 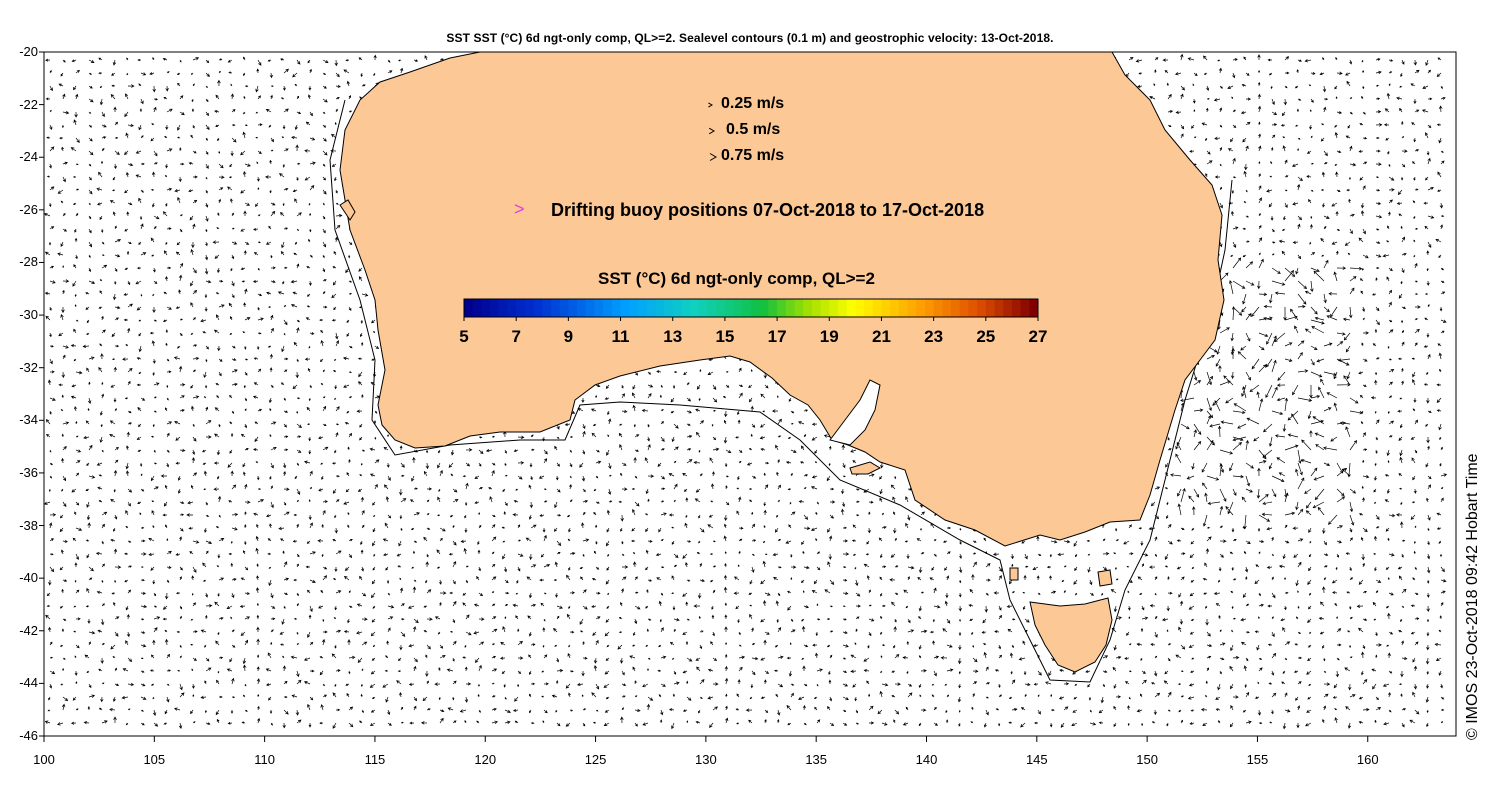 I want to click on x-tick-label: 120, so click(x=485, y=759).